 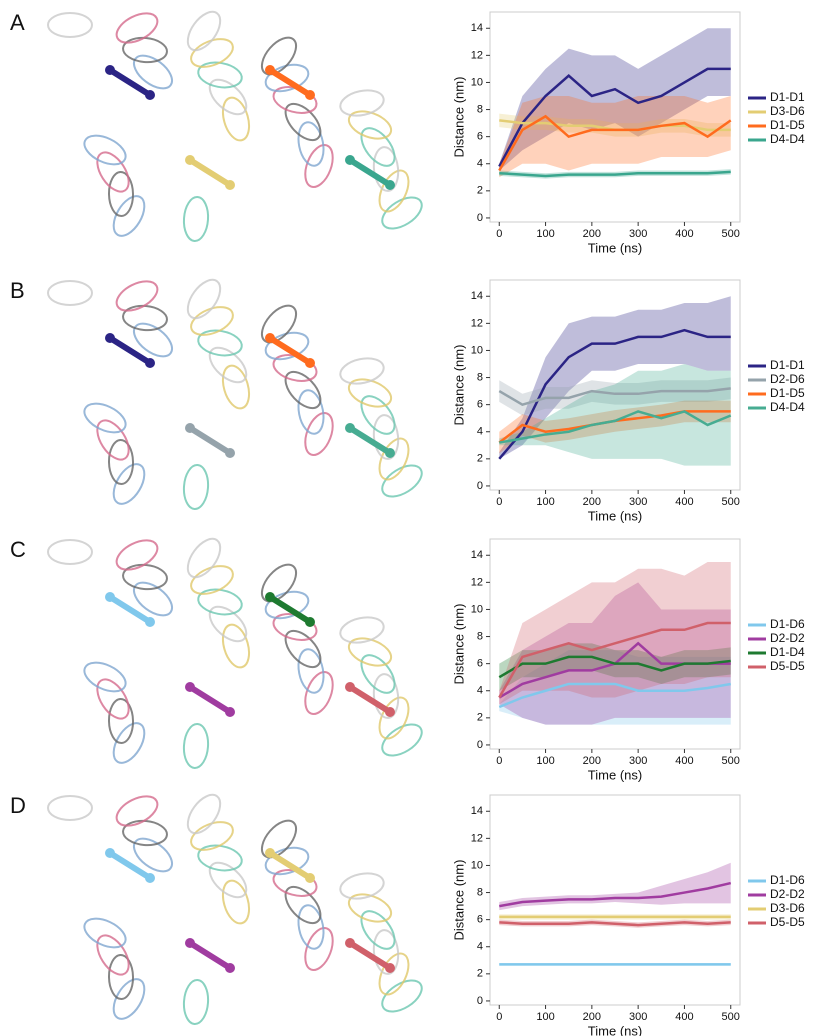 What do you see at coordinates (787, 652) in the screenshot?
I see `legend-label: D1-D4` at bounding box center [787, 652].